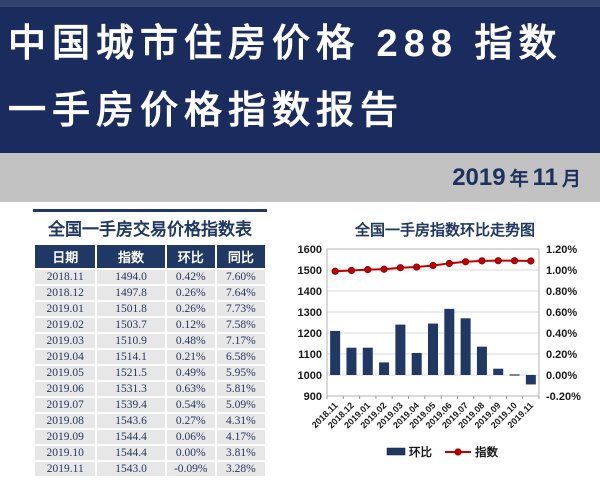  What do you see at coordinates (150, 341) in the screenshot?
I see `table-row: 2019.03 1510.9 0.48% 7.17%` at bounding box center [150, 341].